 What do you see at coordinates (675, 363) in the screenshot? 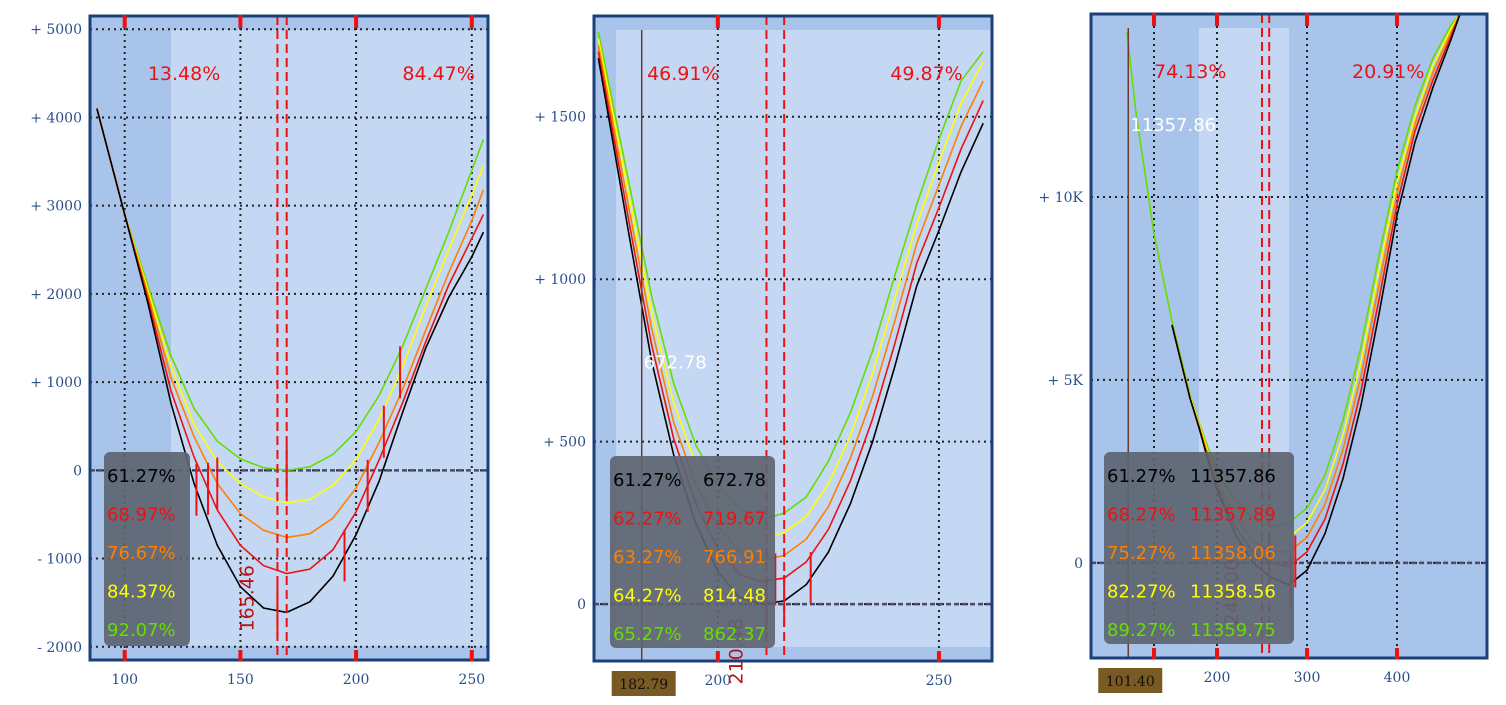
I see `cursor-value-label: 672.78` at bounding box center [675, 363].